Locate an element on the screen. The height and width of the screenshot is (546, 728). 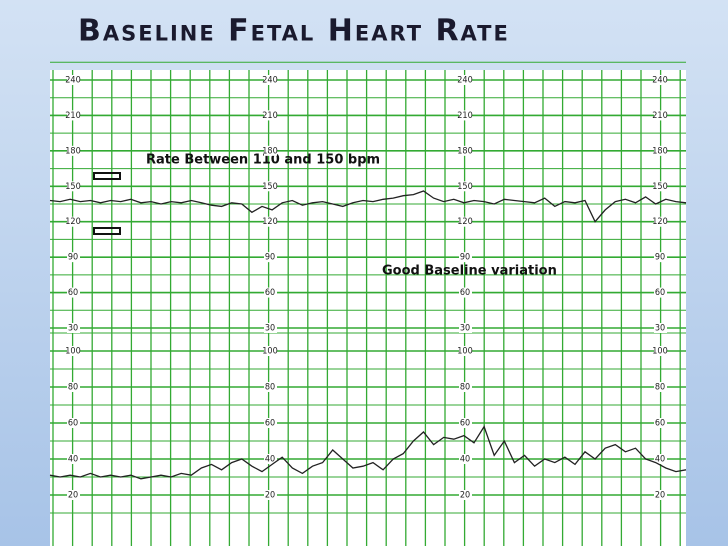
slide-title: Baseline Fetal Heart Rate is located at coordinates (294, 31).